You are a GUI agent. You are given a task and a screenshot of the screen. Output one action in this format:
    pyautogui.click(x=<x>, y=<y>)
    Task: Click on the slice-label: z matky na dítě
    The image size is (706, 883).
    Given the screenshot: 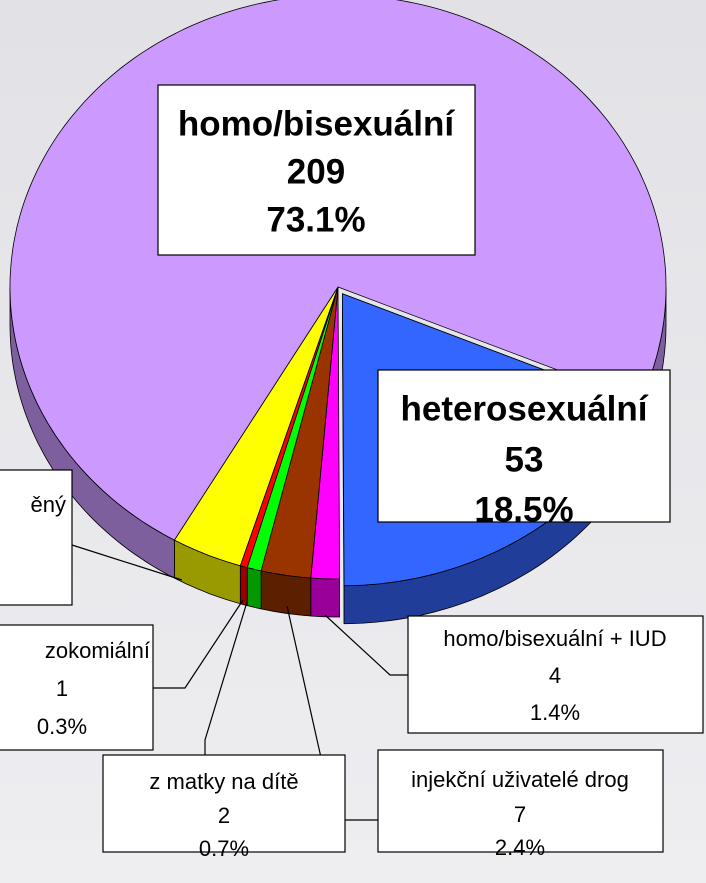 What is the action you would take?
    pyautogui.click(x=223, y=781)
    